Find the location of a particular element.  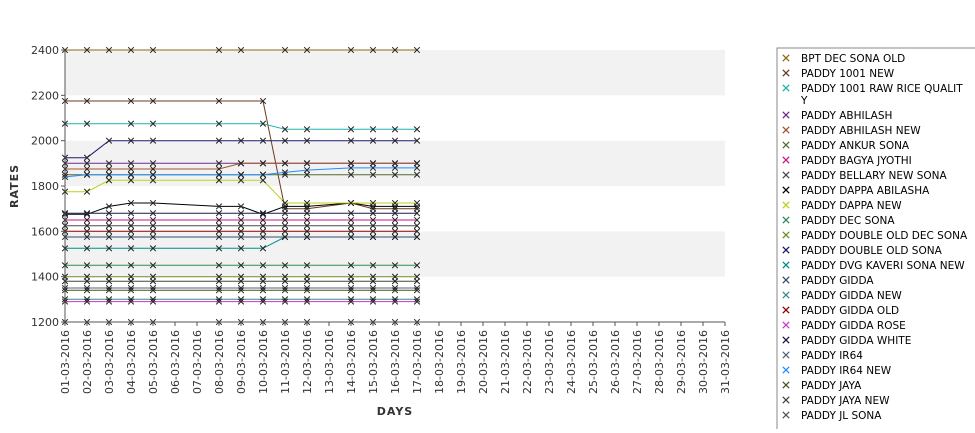

x-tick-label: 17-03-2016 is located at coordinates (417, 362).